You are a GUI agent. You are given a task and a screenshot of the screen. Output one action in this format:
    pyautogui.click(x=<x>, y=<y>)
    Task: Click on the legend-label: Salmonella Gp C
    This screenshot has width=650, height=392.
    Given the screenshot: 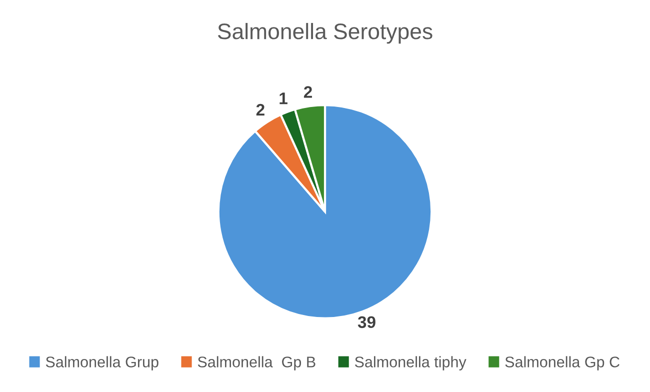 What is the action you would take?
    pyautogui.click(x=562, y=363)
    